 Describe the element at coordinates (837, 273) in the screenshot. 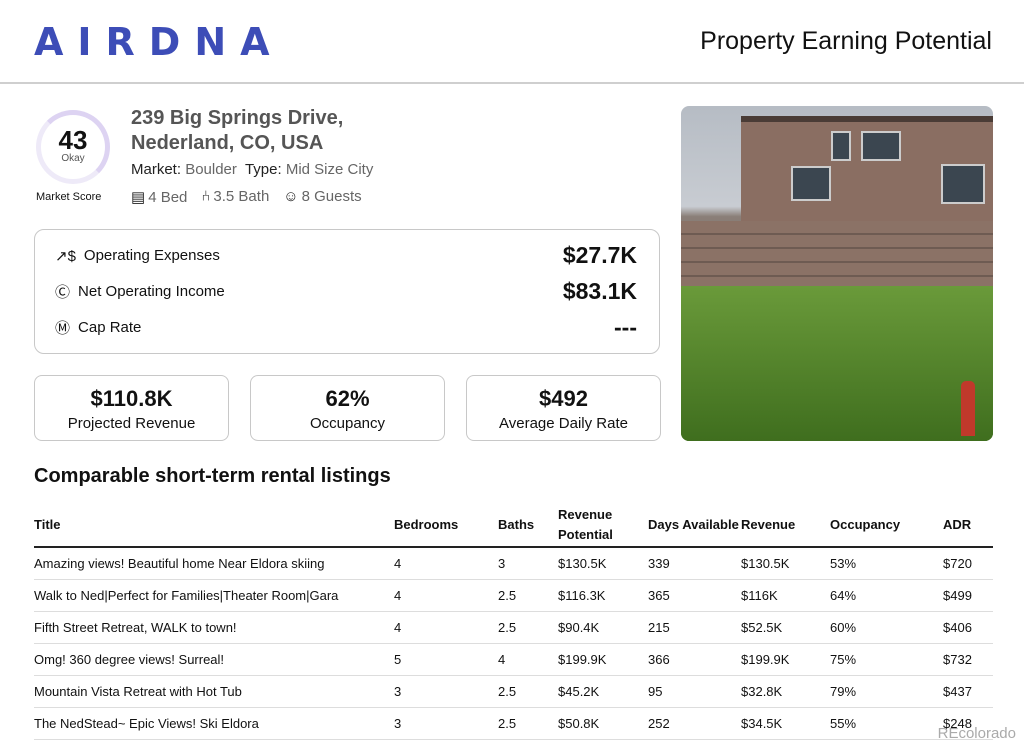

I see `property-photo` at that location.